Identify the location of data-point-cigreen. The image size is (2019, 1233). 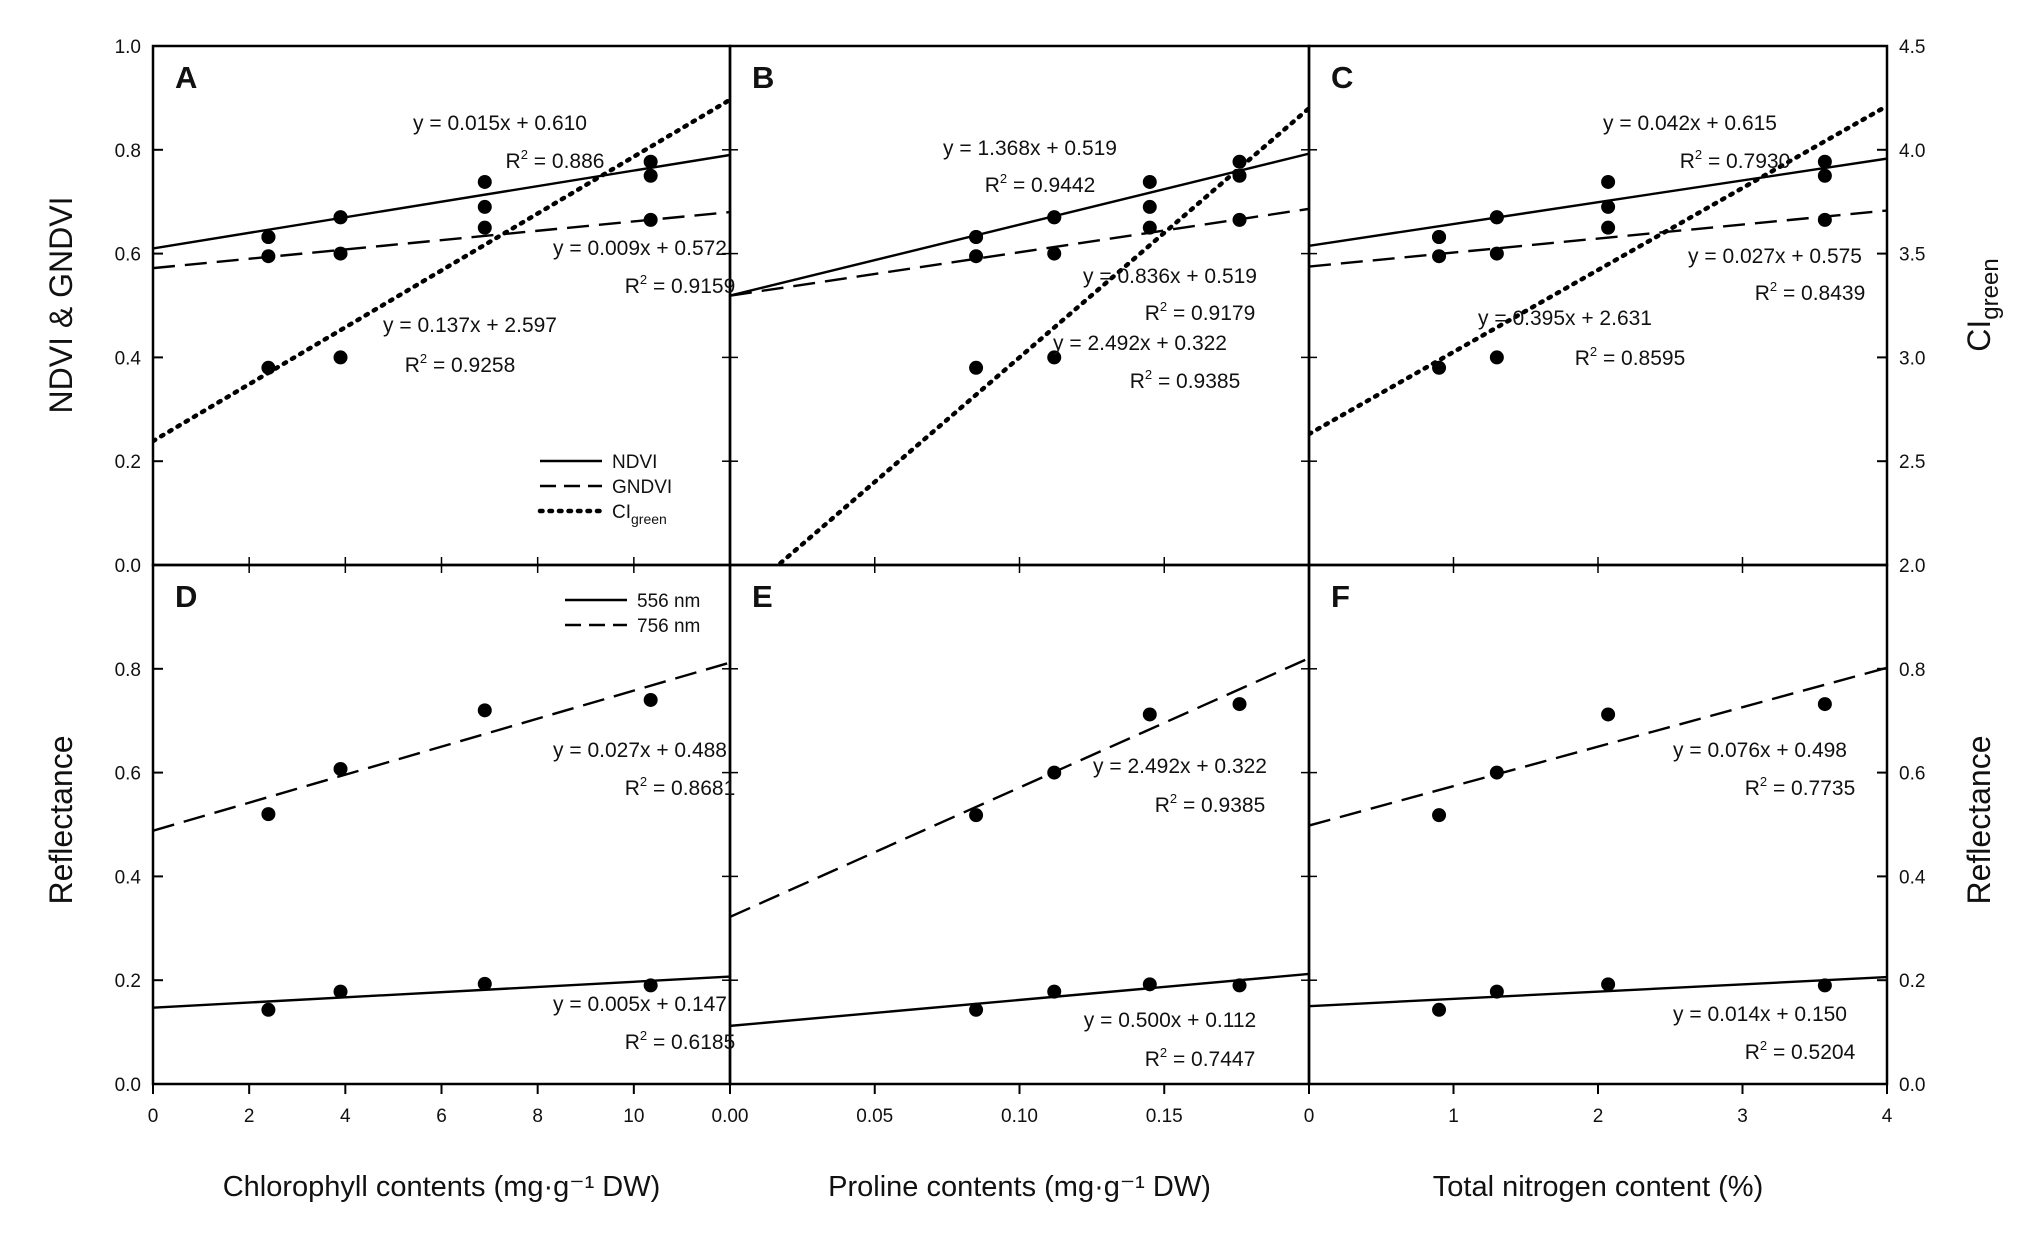
(1496, 357).